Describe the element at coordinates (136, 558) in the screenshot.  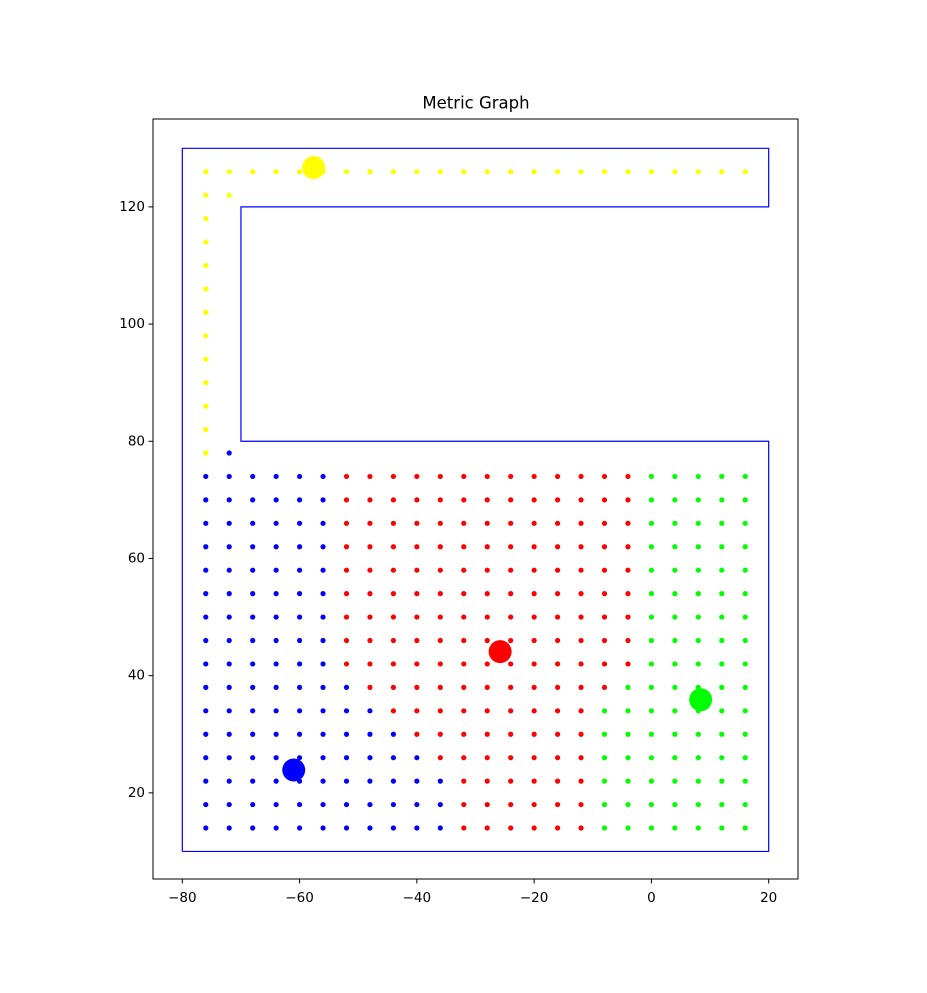
I see `y-tick-label: 60` at that location.